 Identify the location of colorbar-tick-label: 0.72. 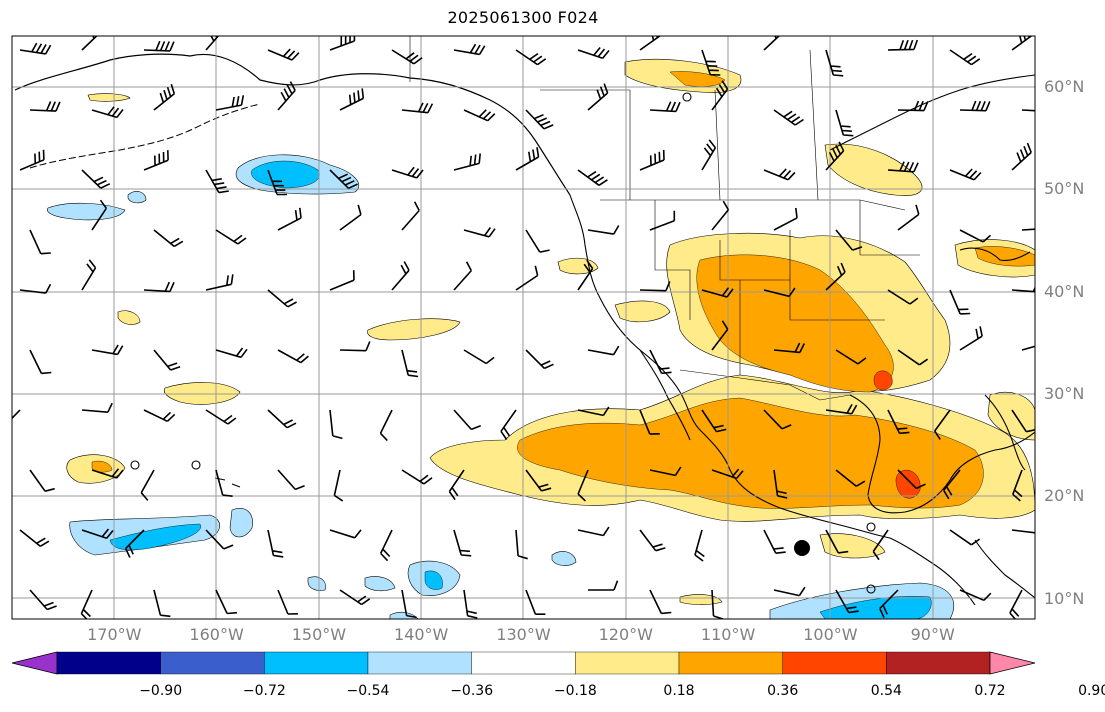
(990, 691).